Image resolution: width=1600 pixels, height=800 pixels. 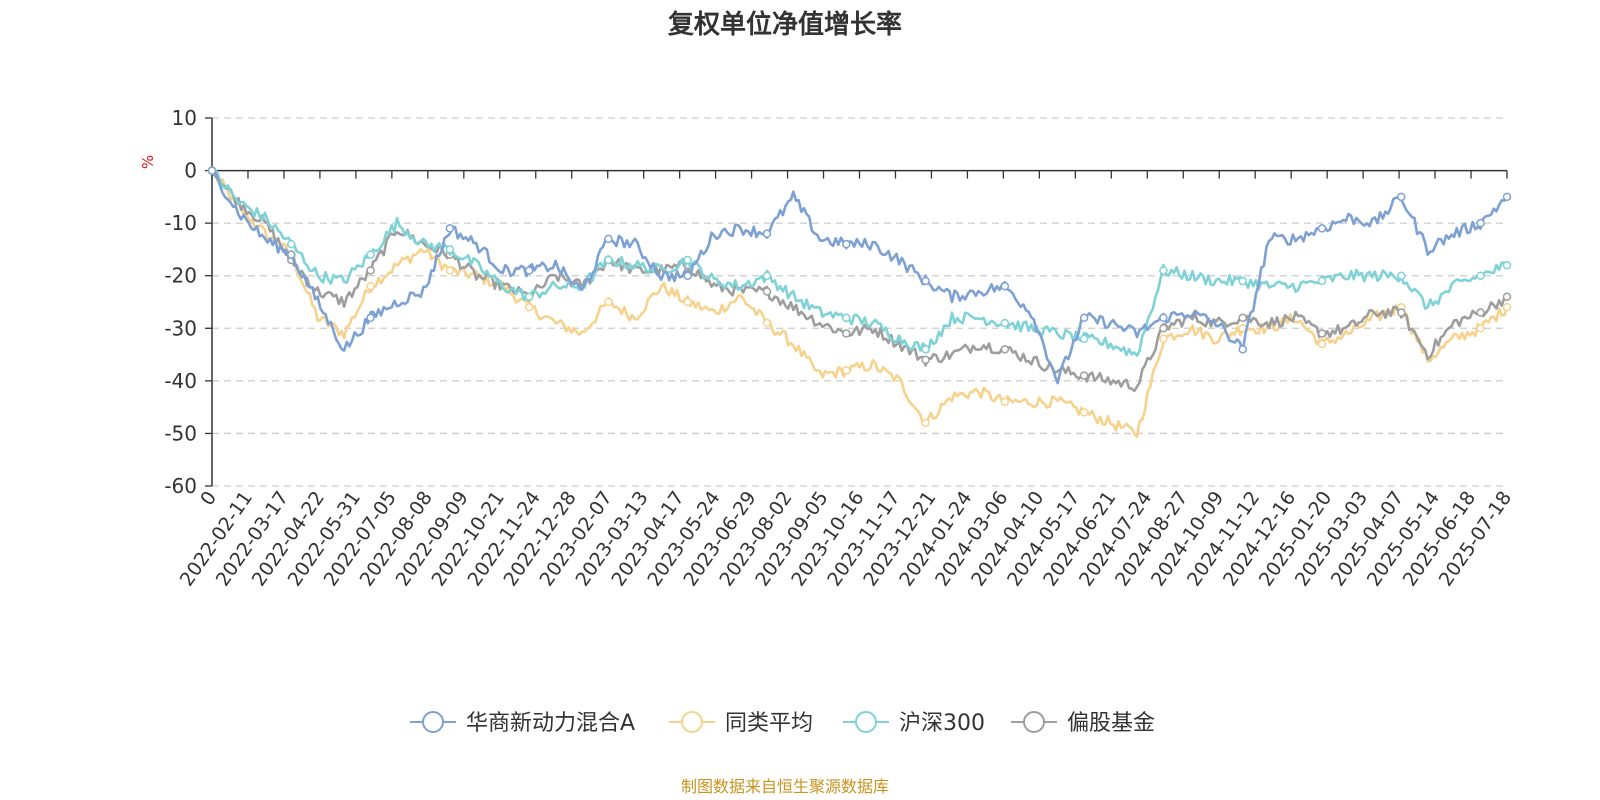 I want to click on x-tick-label: 0, so click(x=208, y=498).